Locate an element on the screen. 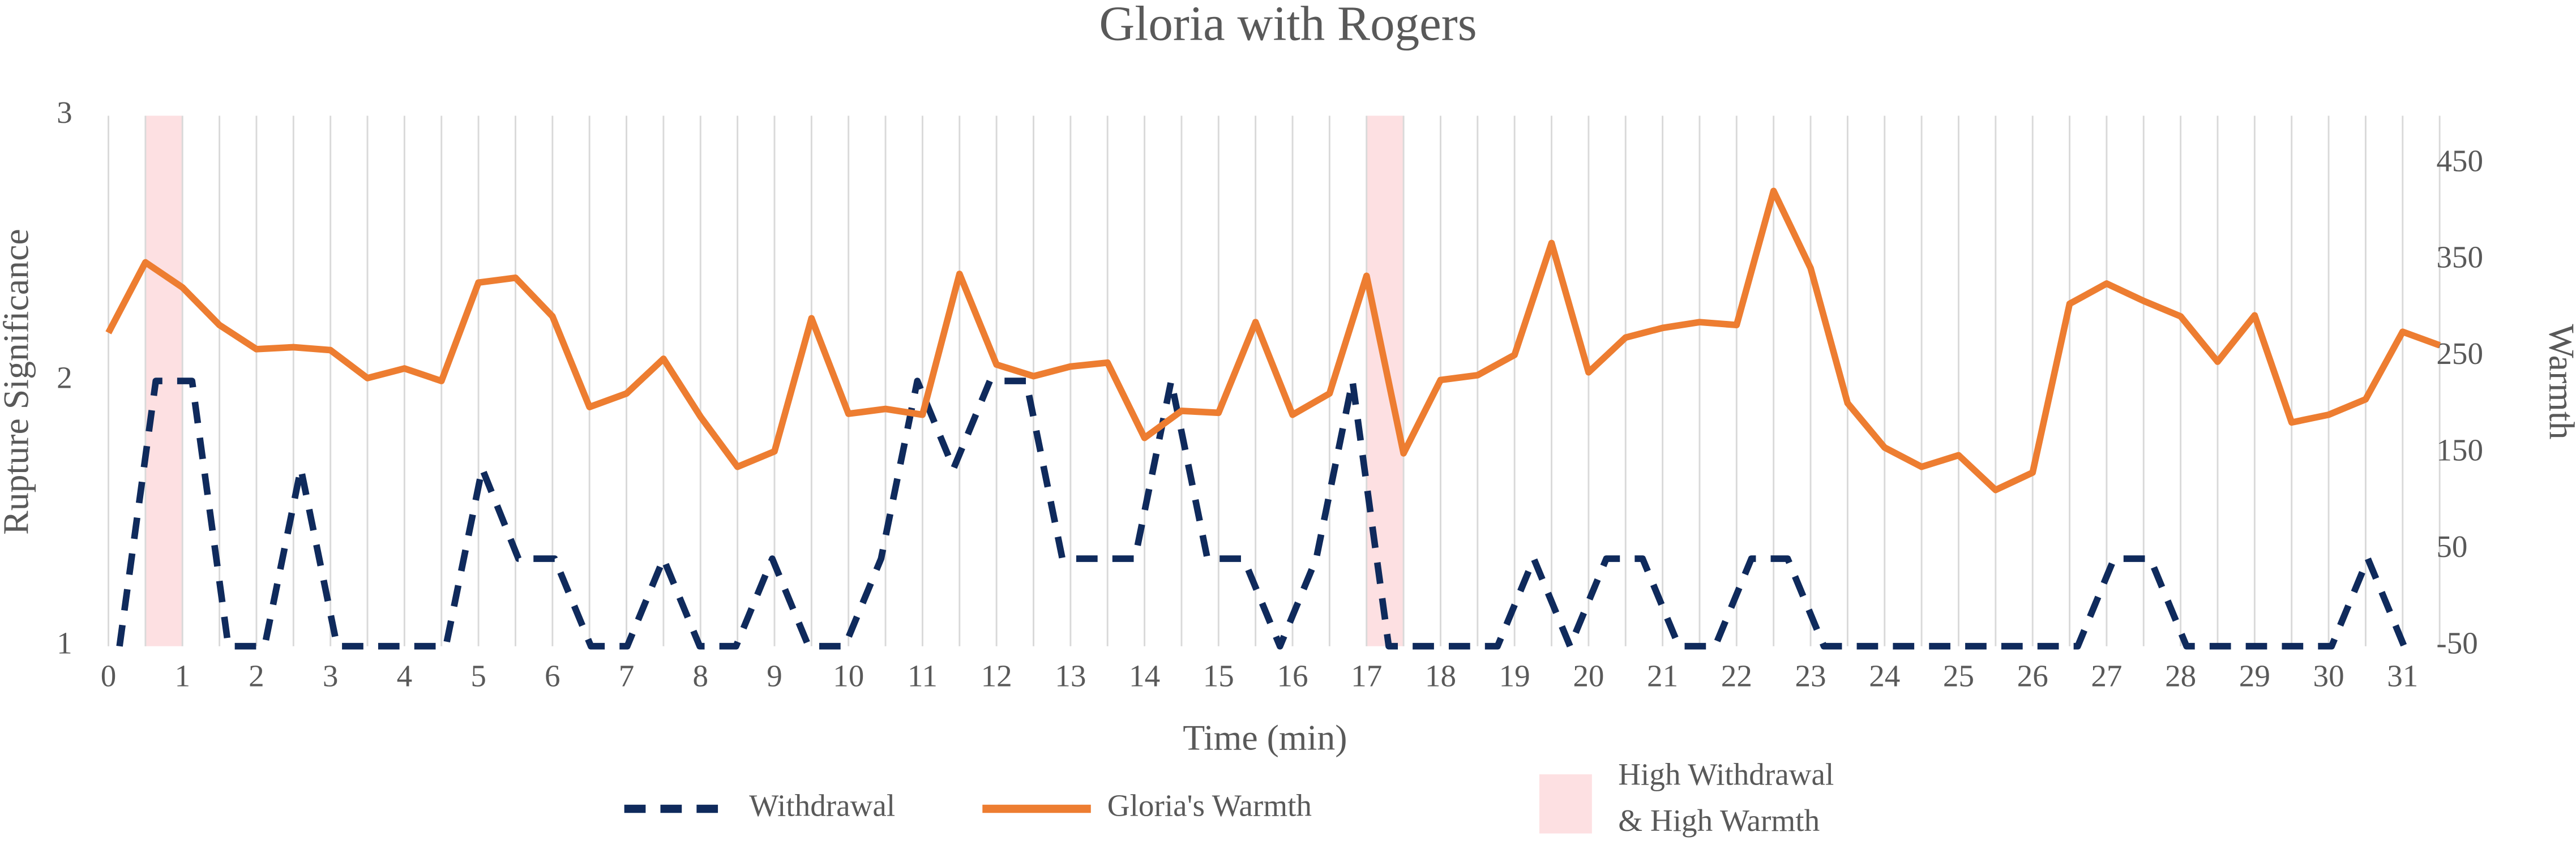 The image size is (2576, 849). chart-title: Gloria with Rogers is located at coordinates (1288, 25).